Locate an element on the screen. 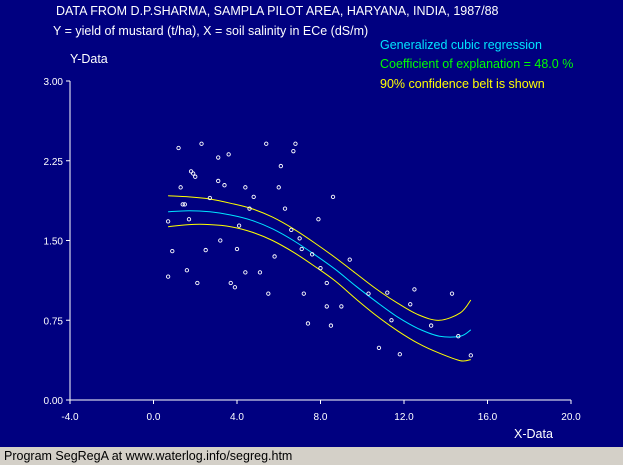 The width and height of the screenshot is (623, 465). x-axis-label: X-Data is located at coordinates (533, 434).